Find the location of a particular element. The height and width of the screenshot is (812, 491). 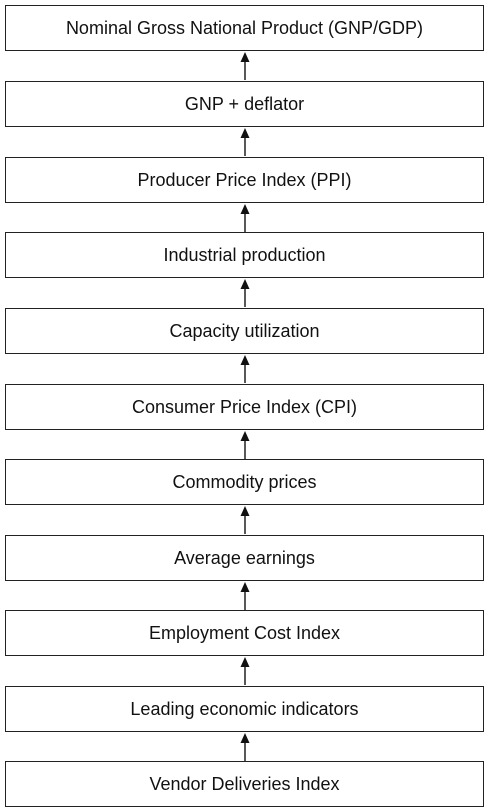

node-label: Consumer Price Index (CPI) is located at coordinates (244, 406).